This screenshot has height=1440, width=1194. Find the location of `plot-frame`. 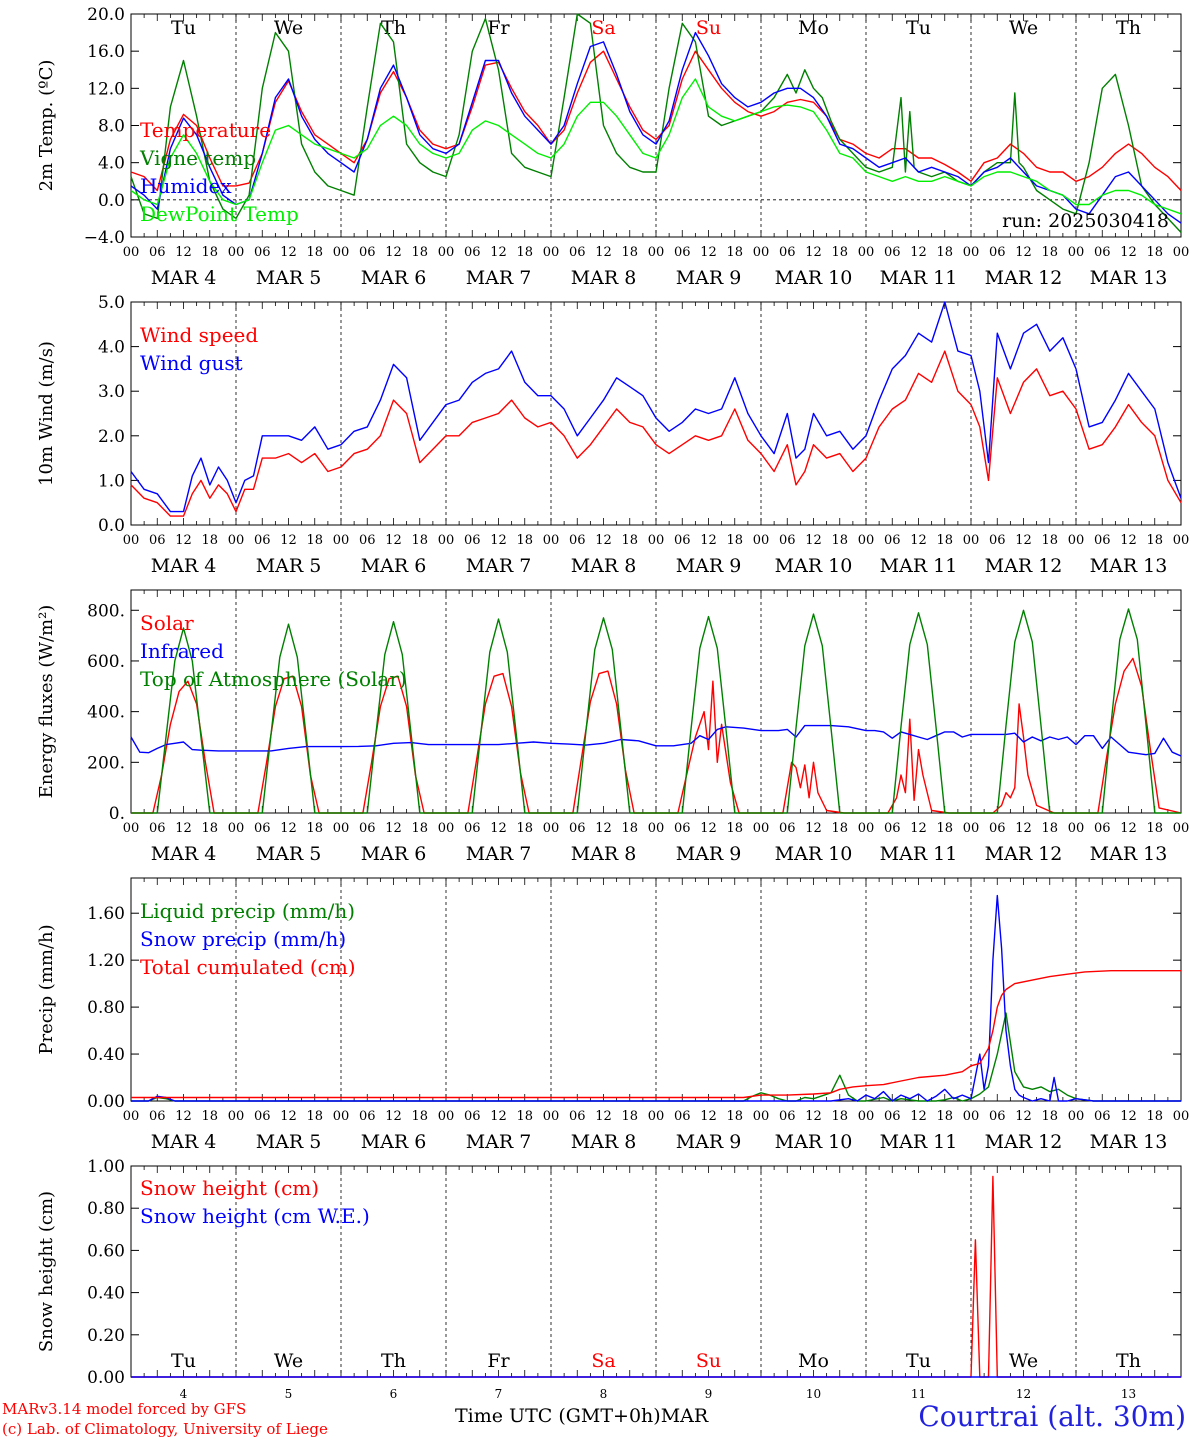

plot-frame is located at coordinates (656, 413).